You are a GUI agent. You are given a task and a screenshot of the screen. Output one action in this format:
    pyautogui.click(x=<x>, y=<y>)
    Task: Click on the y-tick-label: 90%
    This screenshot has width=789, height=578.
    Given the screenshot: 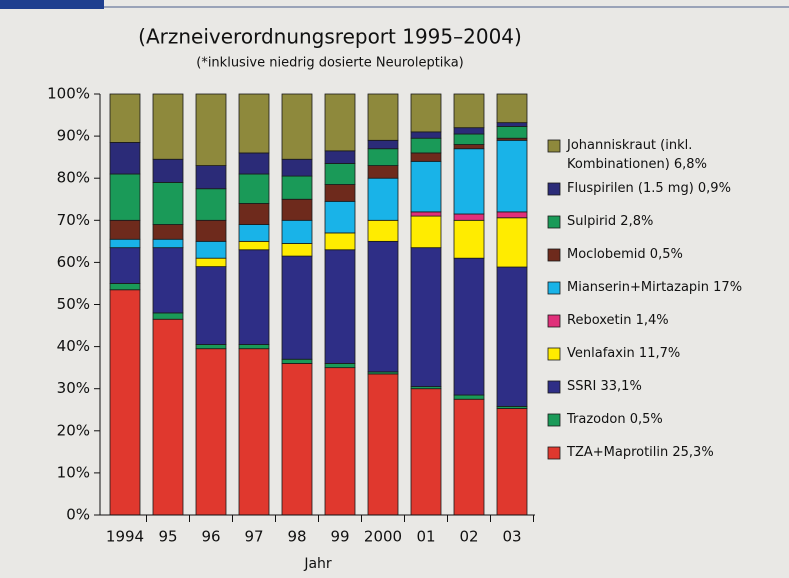 What is the action you would take?
    pyautogui.click(x=73, y=136)
    